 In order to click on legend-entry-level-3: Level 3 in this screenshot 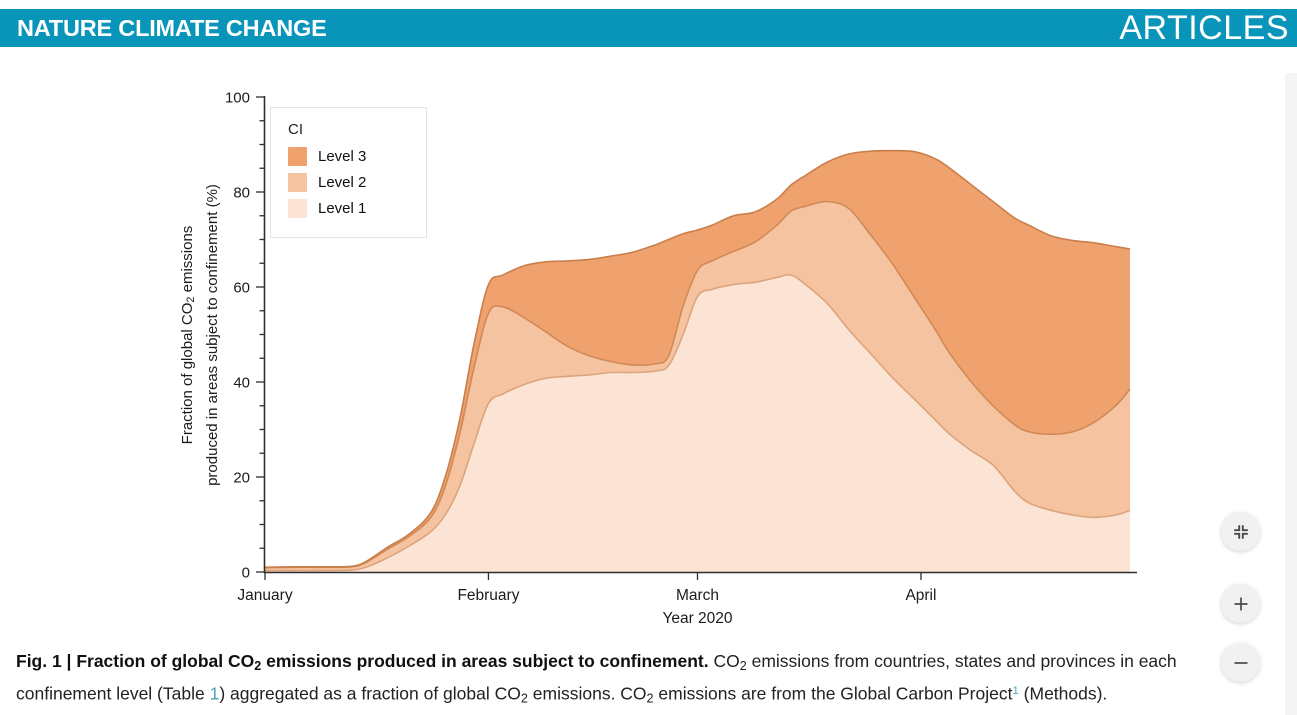, I will do `click(357, 156)`.